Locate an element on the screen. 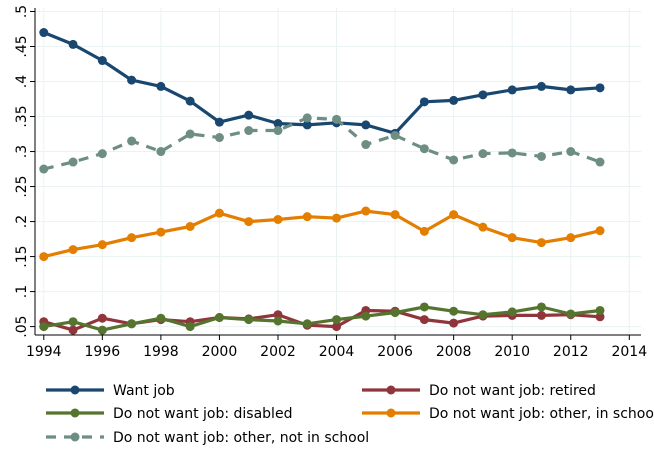 This screenshot has height=453, width=654. legend-entry: Want job is located at coordinates (110, 391).